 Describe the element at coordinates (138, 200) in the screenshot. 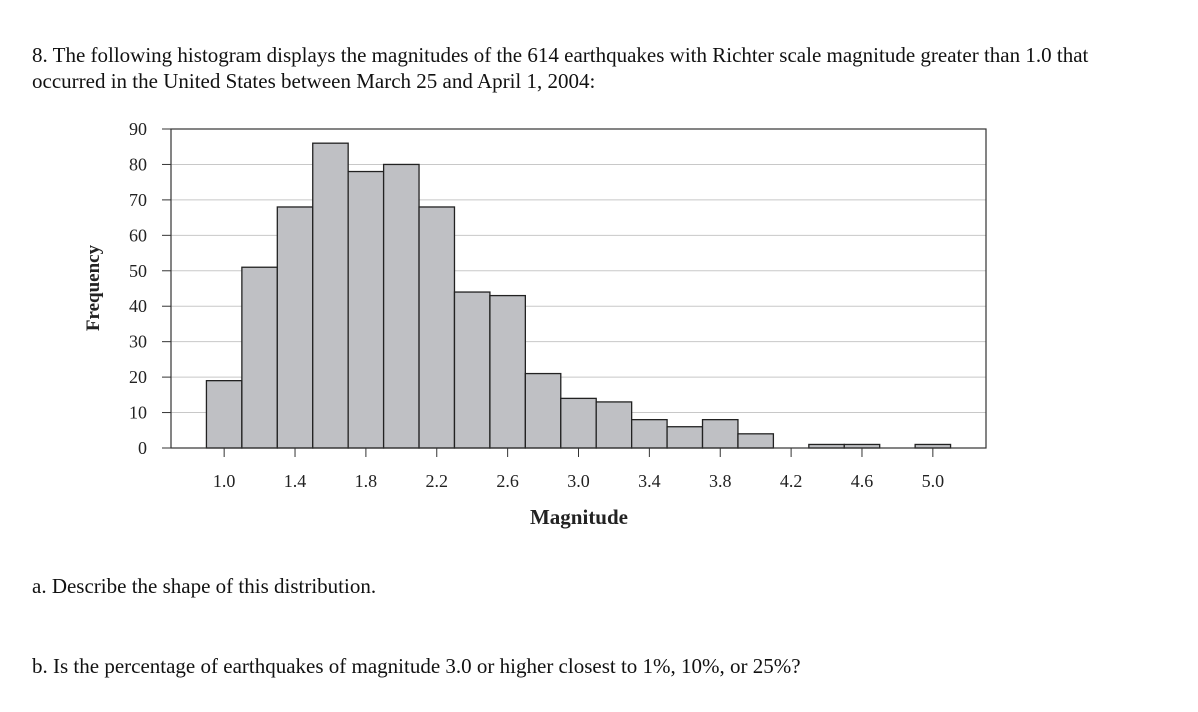

I see `y-tick-label: 70` at that location.